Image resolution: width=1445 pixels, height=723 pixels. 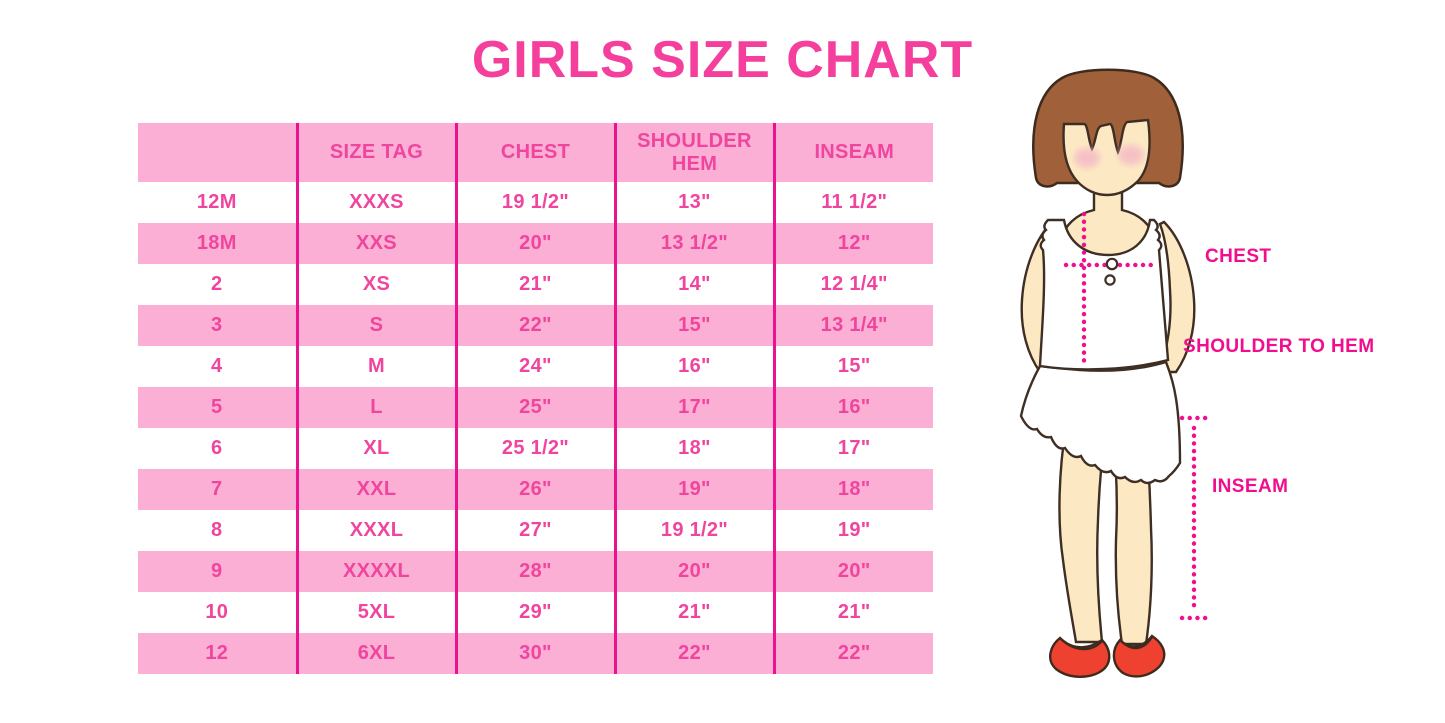 I want to click on table-cell: 13", so click(x=693, y=202).